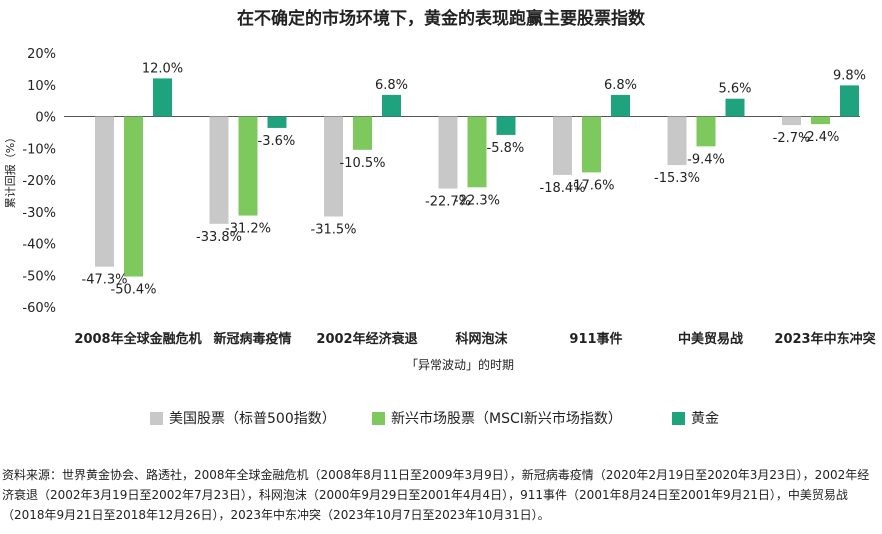 This screenshot has height=534, width=882. Describe the element at coordinates (277, 141) in the screenshot. I see `data-label-gold: -3.6%` at that location.